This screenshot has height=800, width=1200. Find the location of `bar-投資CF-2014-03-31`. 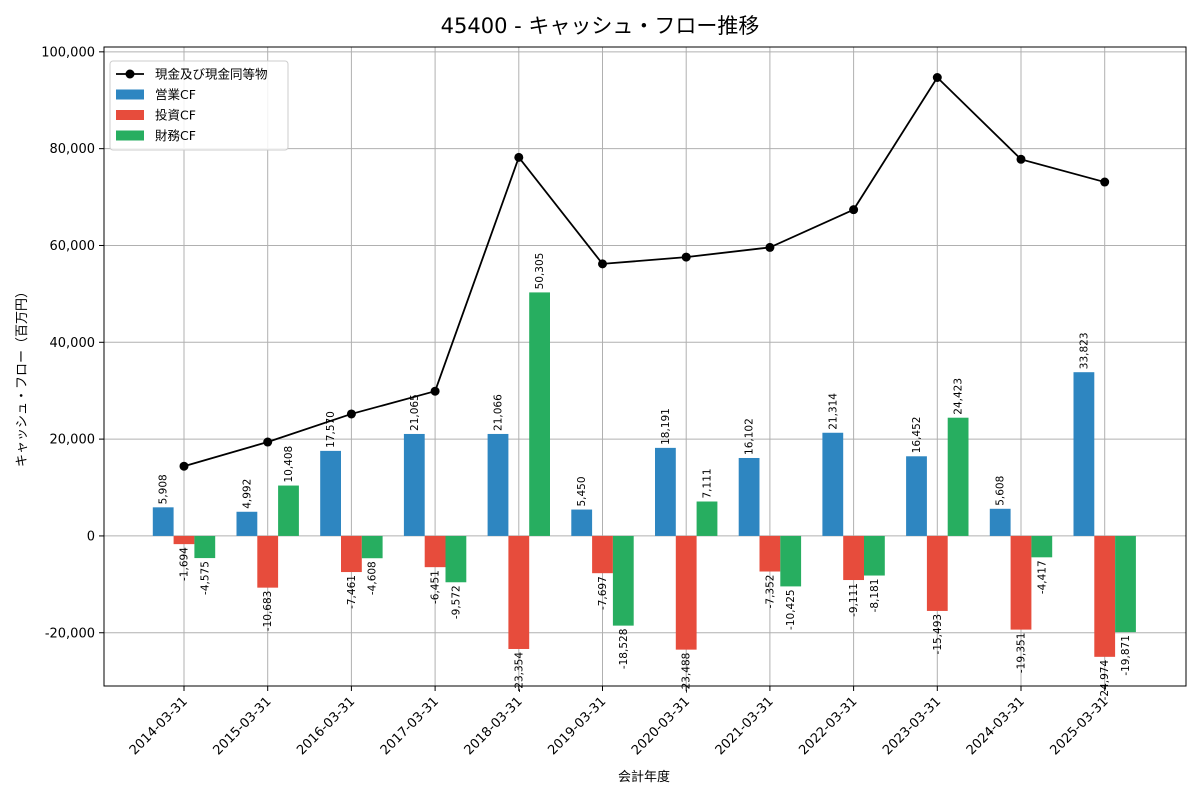

bar-投資CF-2014-03-31 is located at coordinates (184, 540).